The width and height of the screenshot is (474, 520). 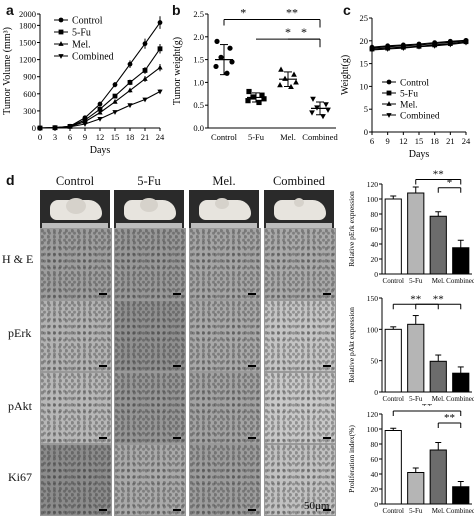 I want to click on x-tick-label: 9, so click(x=85, y=137).